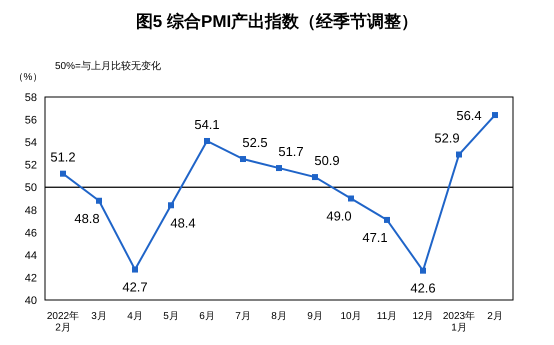 This screenshot has height=345, width=554. I want to click on data-label: 51.2, so click(63, 157).